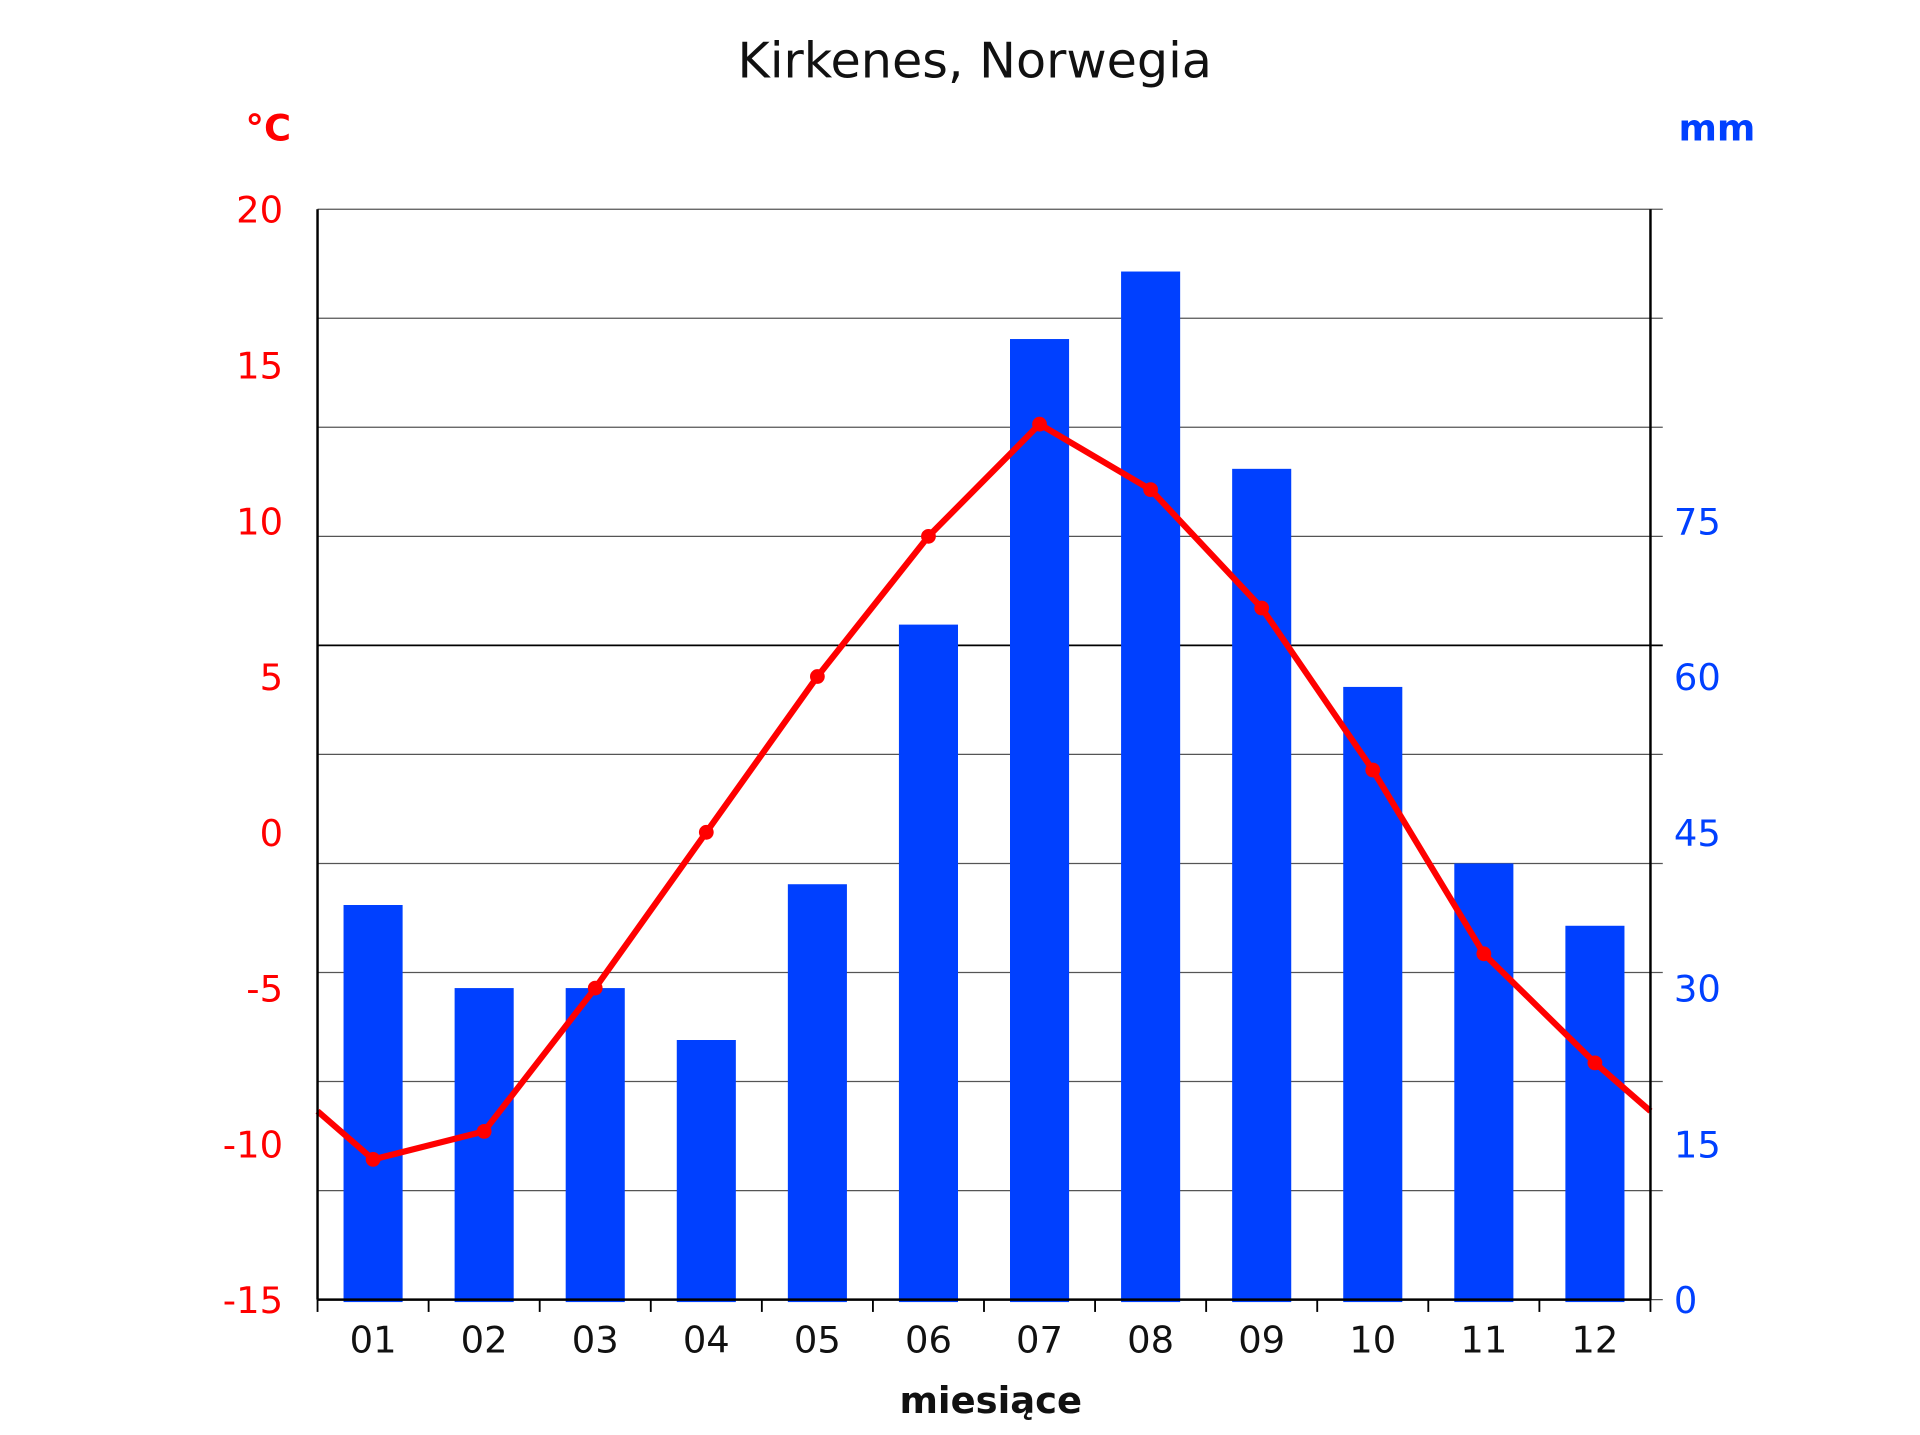 The height and width of the screenshot is (1435, 1920). Describe the element at coordinates (264, 989) in the screenshot. I see `left-tick-label: -5` at that location.